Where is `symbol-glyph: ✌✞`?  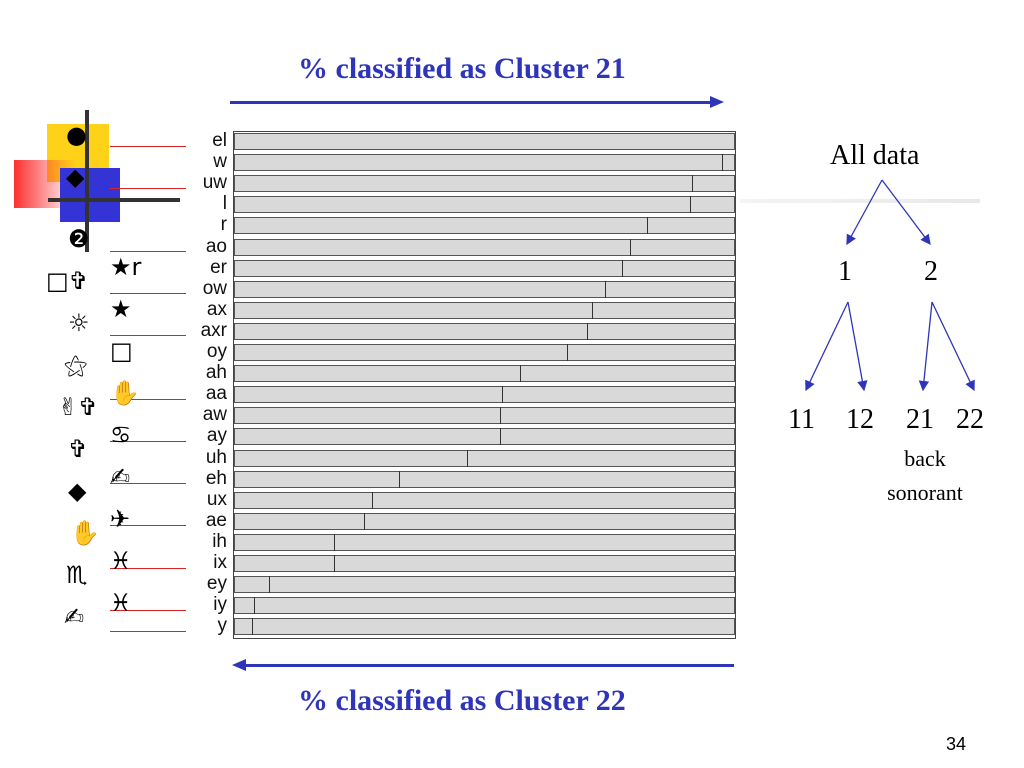
symbol-glyph: ✌✞ is located at coordinates (78, 407).